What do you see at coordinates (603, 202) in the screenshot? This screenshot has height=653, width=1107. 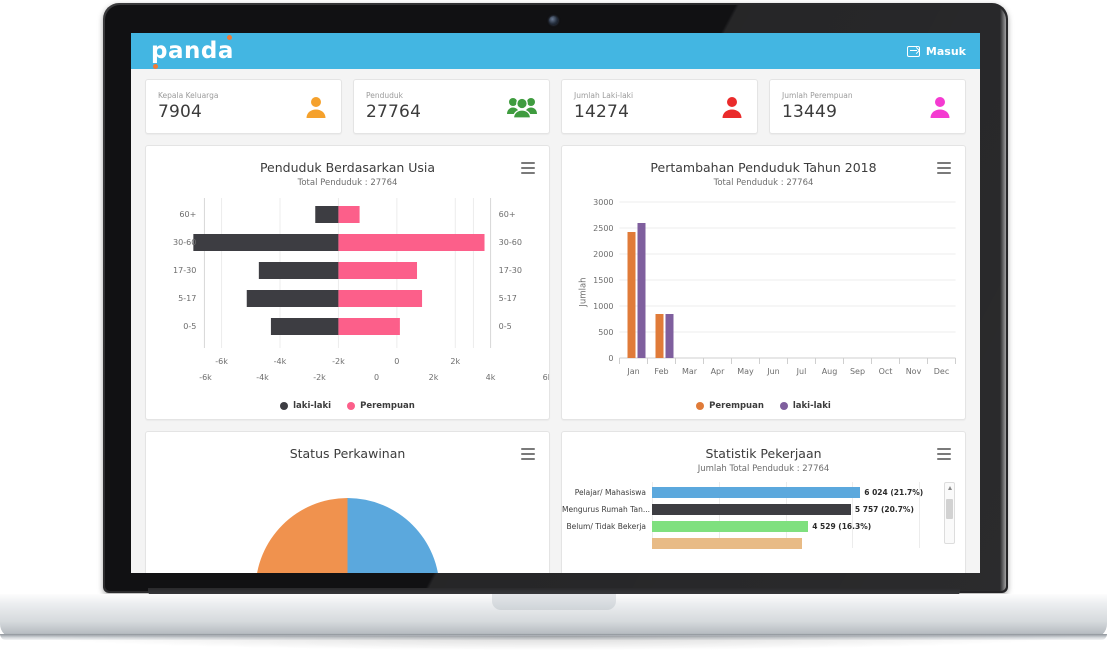 I see `svg-text: 3000` at bounding box center [603, 202].